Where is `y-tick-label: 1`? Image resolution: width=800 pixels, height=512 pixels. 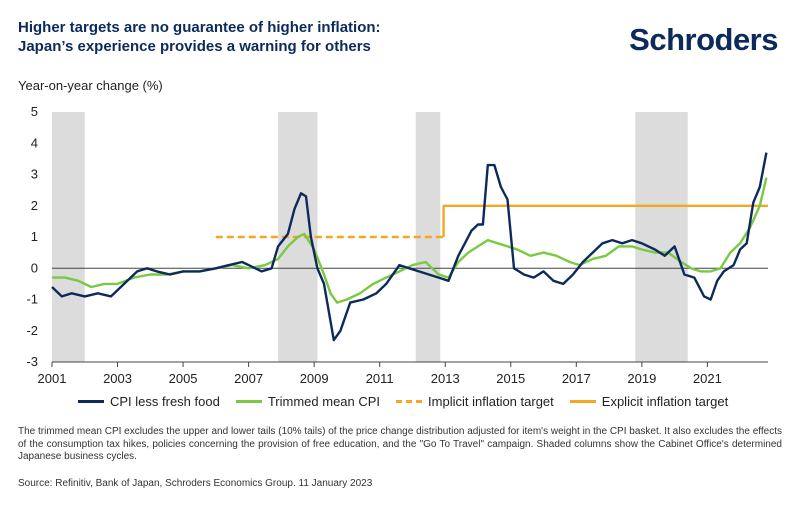
y-tick-label: 1 is located at coordinates (34, 236).